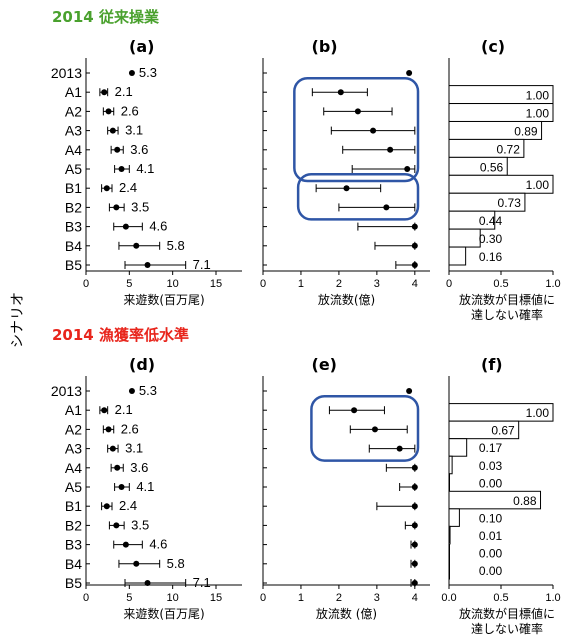 The height and width of the screenshot is (641, 567). I want to click on x-tick-label: 10, so click(173, 598).